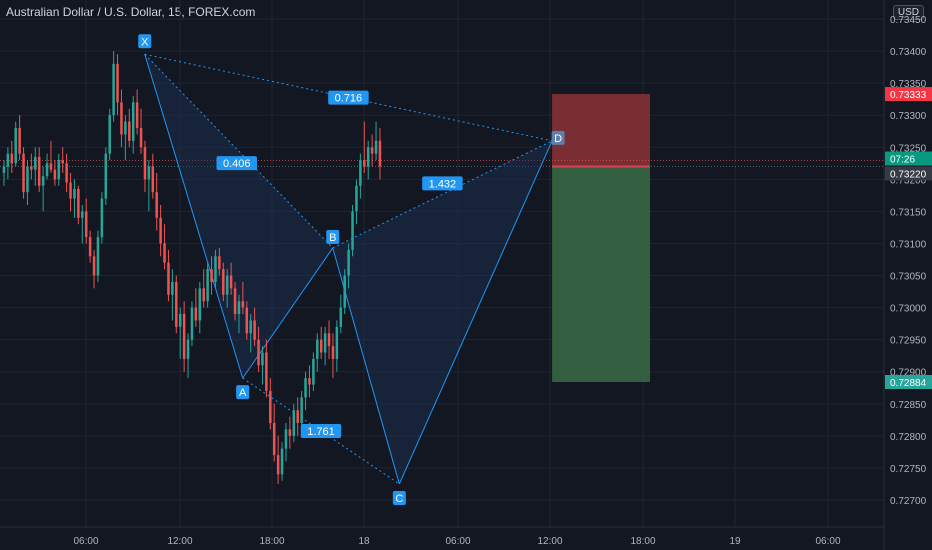 The image size is (932, 550). I want to click on price-tick-label: 0.73450, so click(908, 20).